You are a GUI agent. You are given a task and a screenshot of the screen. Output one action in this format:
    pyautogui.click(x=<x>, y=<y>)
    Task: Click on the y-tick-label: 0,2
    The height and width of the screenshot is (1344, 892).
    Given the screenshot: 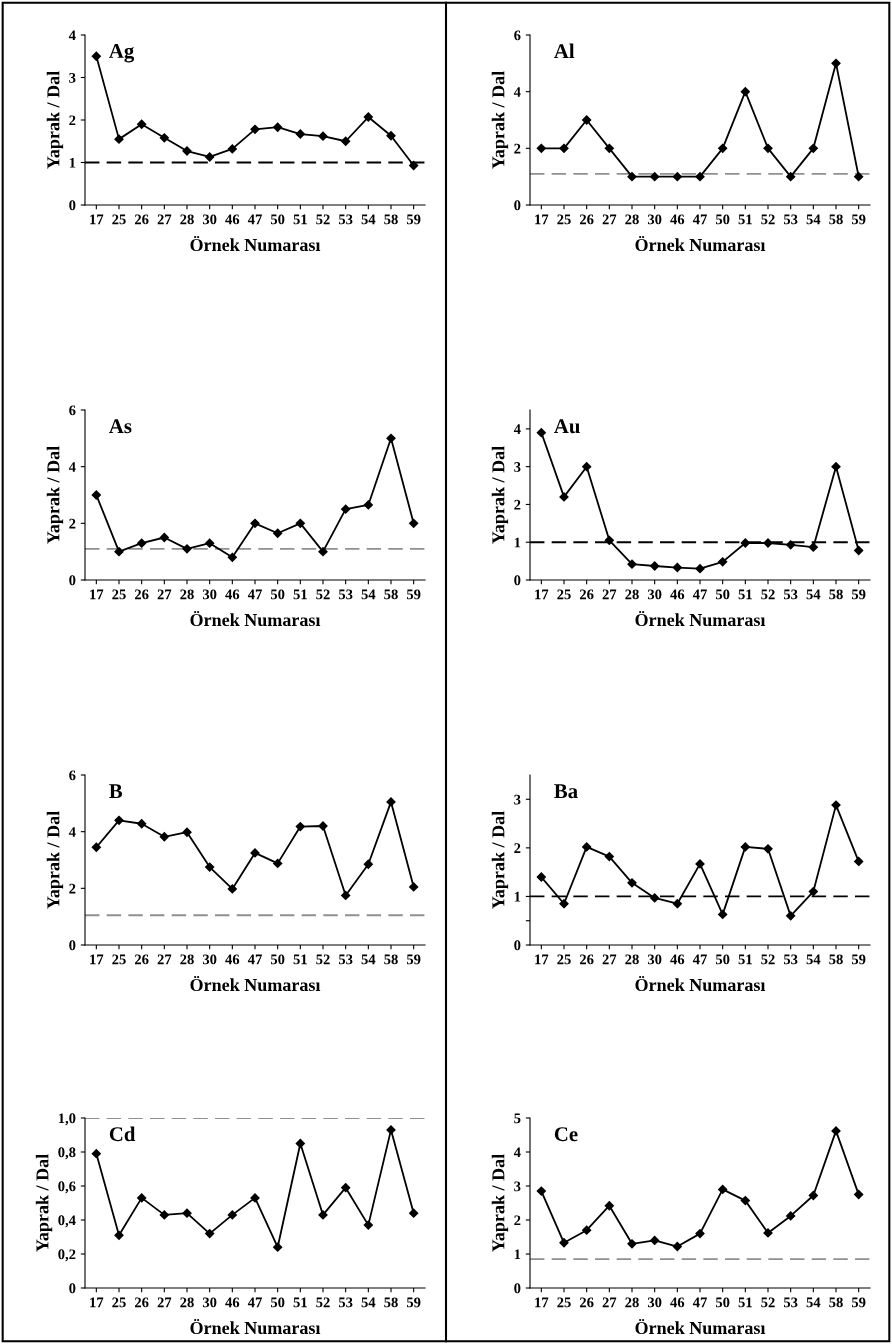 What is the action you would take?
    pyautogui.click(x=67, y=1255)
    